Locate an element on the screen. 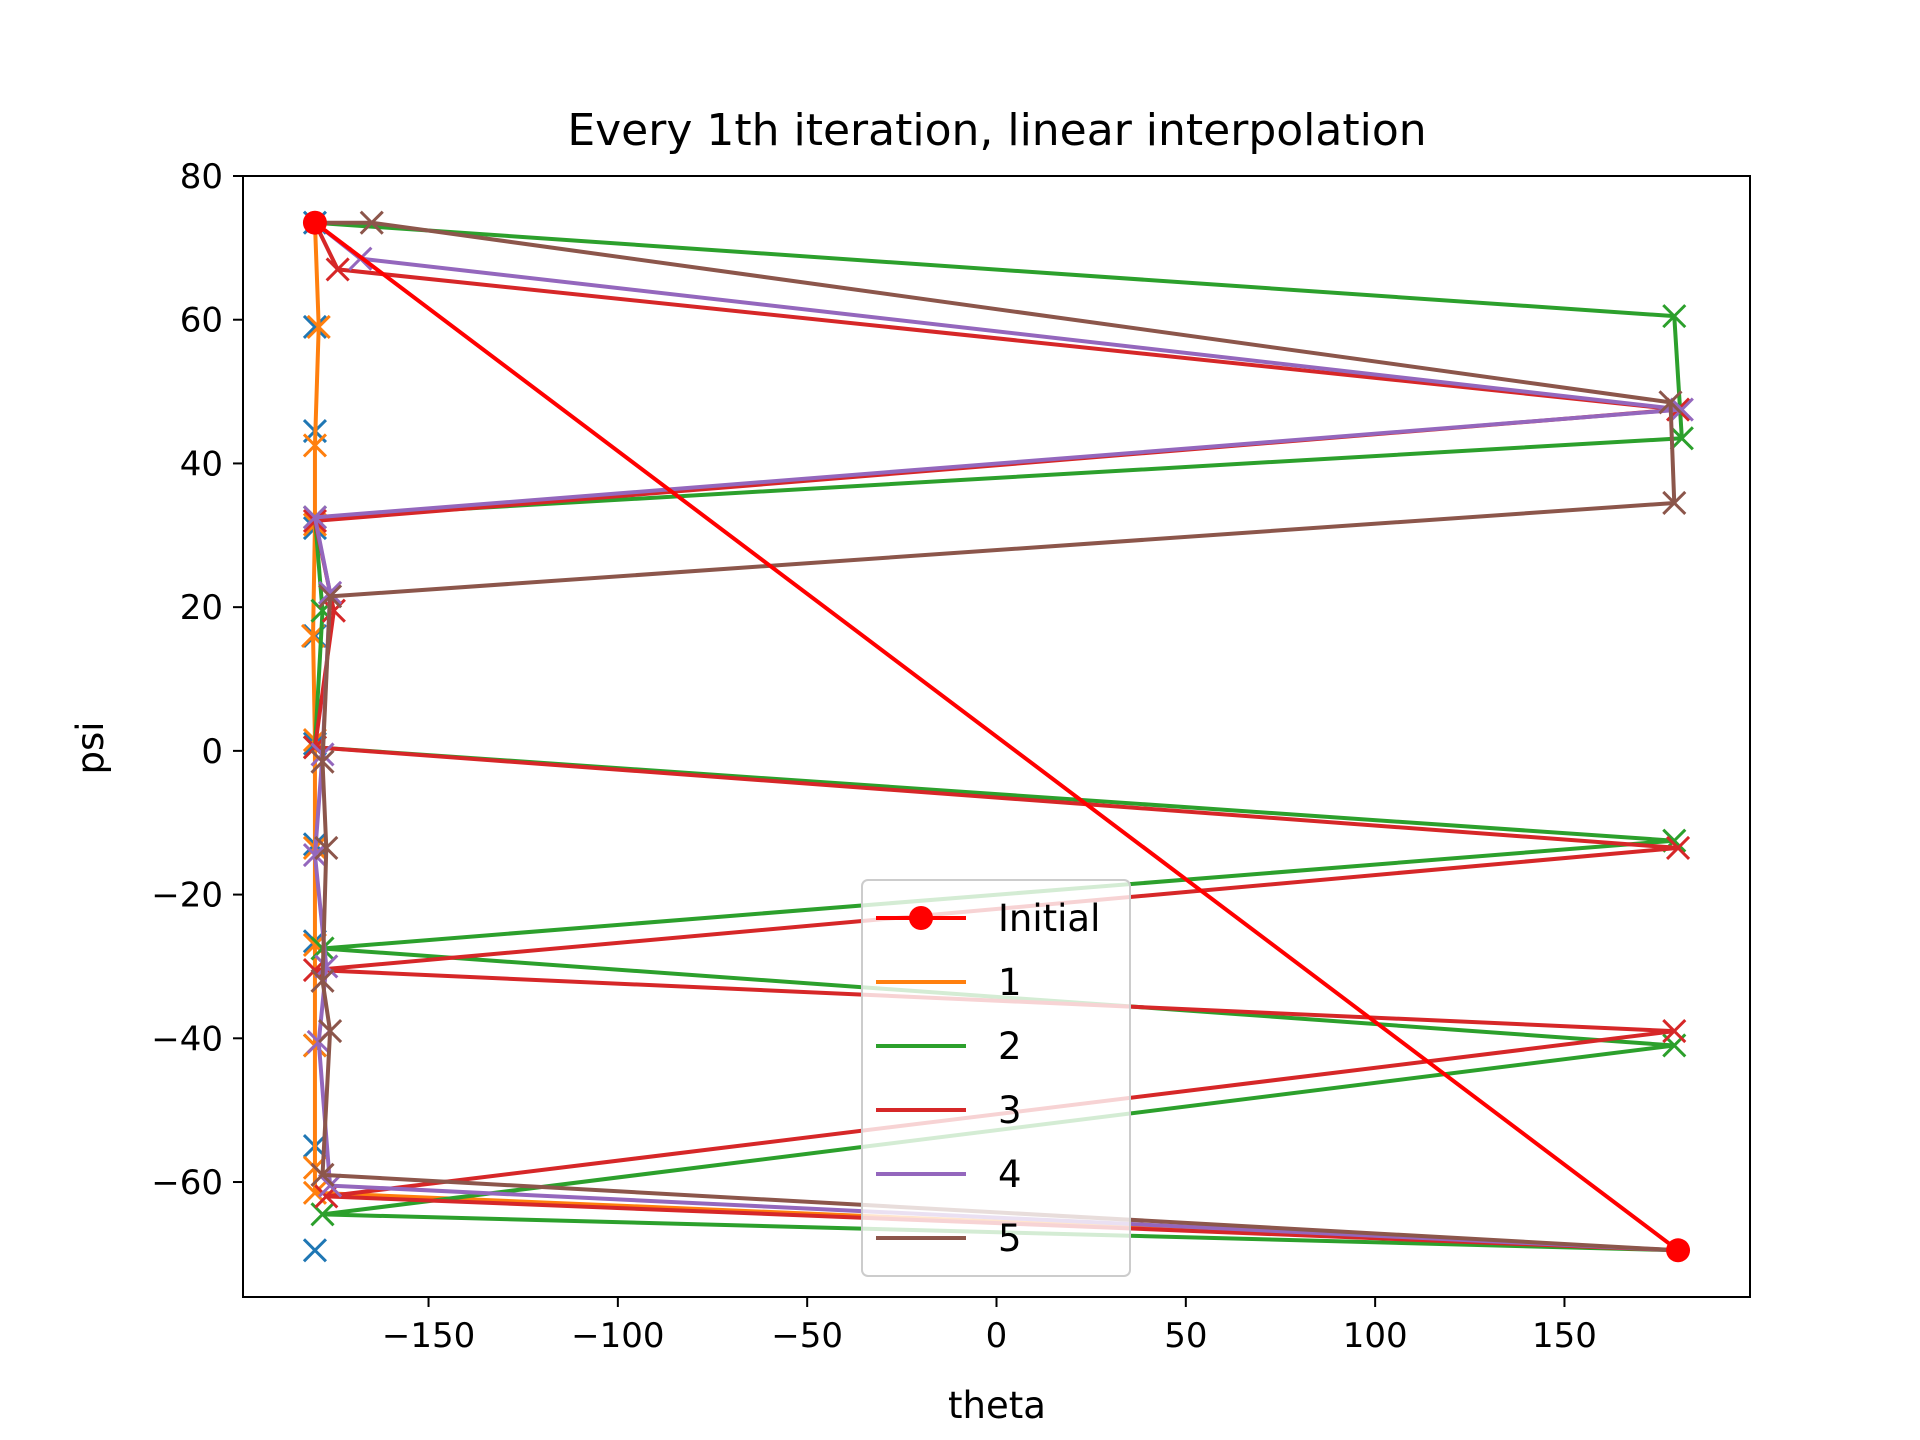  legend-label: 5 is located at coordinates (1010, 1238).